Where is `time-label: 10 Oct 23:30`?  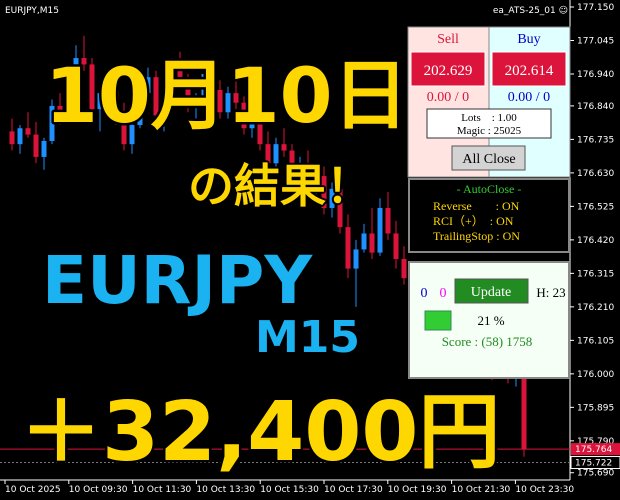
time-label: 10 Oct 23:30 is located at coordinates (544, 490).